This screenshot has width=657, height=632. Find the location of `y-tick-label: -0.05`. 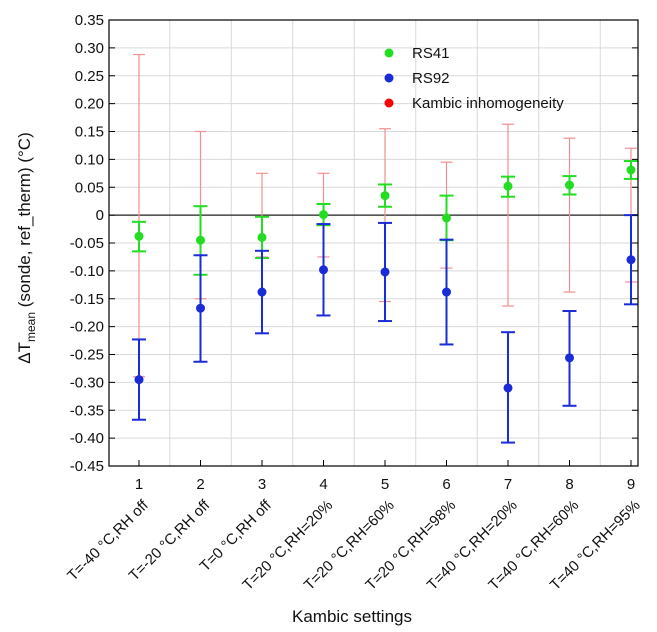

y-tick-label: -0.05 is located at coordinates (87, 243).